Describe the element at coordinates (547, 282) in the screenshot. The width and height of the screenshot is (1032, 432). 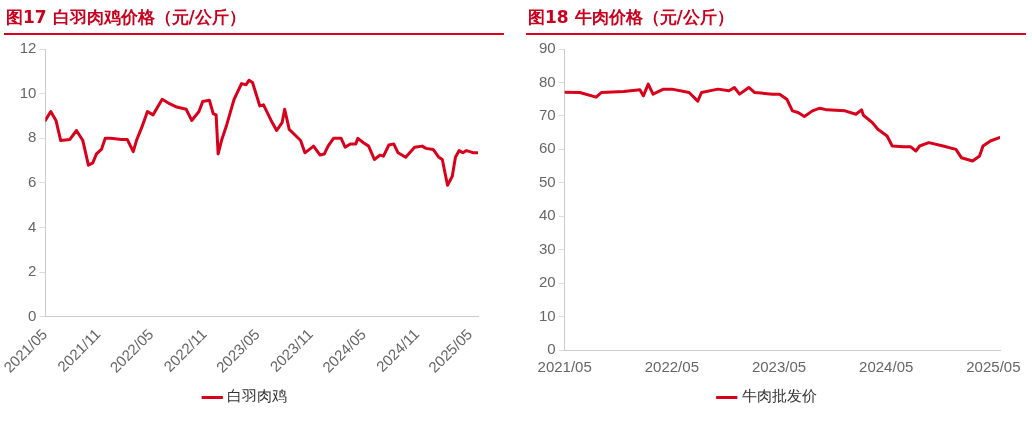
I see `y-tick-label: 20` at that location.